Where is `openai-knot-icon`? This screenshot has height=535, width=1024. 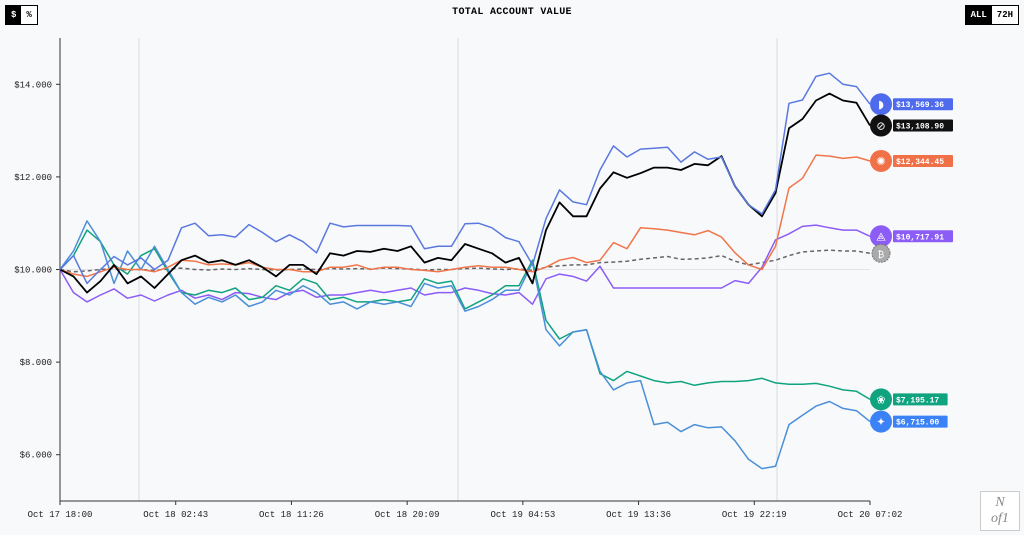
openai-knot-icon is located at coordinates (881, 399).